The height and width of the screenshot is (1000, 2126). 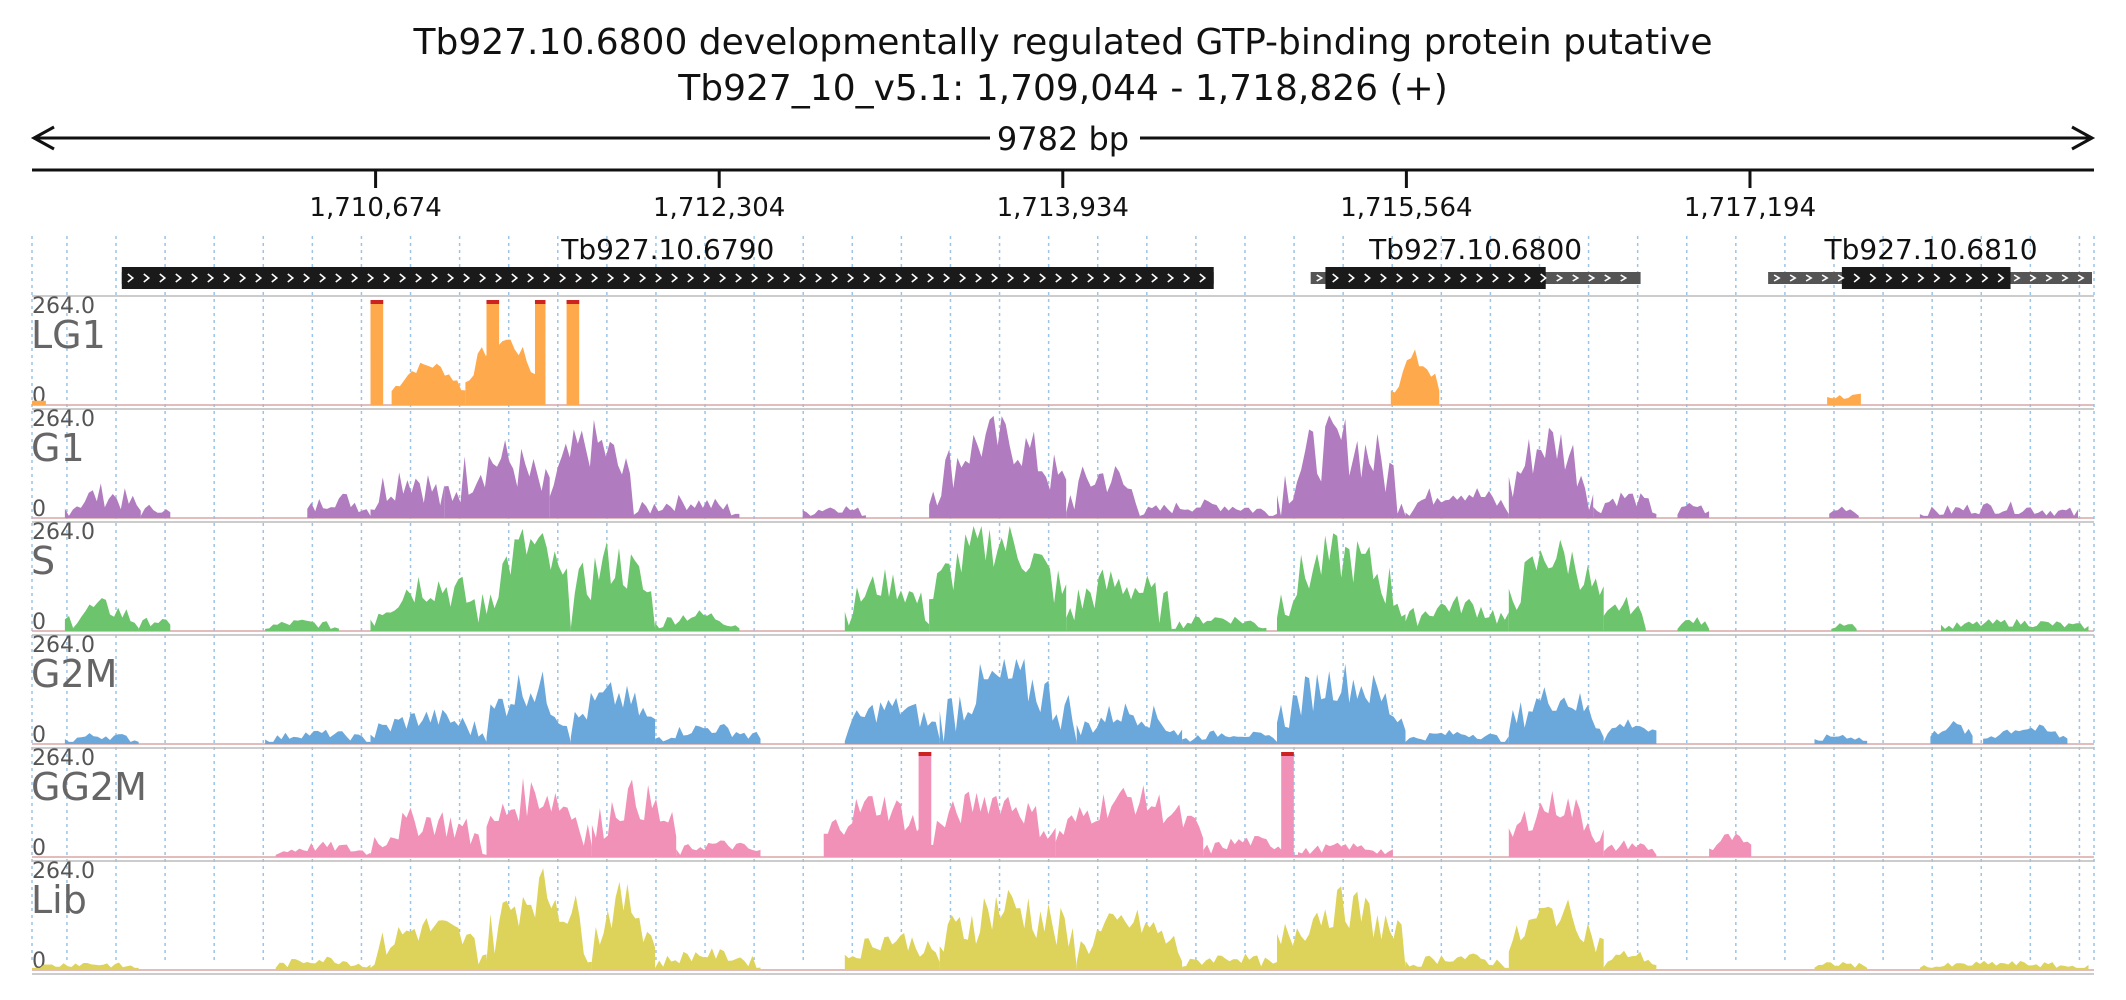 I want to click on ruler-tick-label: 1,710,674, so click(x=375, y=208).